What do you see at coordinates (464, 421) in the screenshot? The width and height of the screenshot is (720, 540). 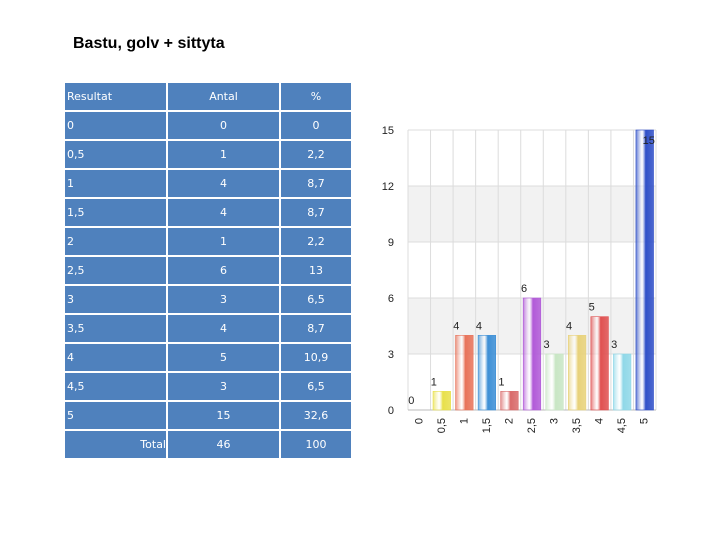 I see `x-tick-label: 1` at bounding box center [464, 421].